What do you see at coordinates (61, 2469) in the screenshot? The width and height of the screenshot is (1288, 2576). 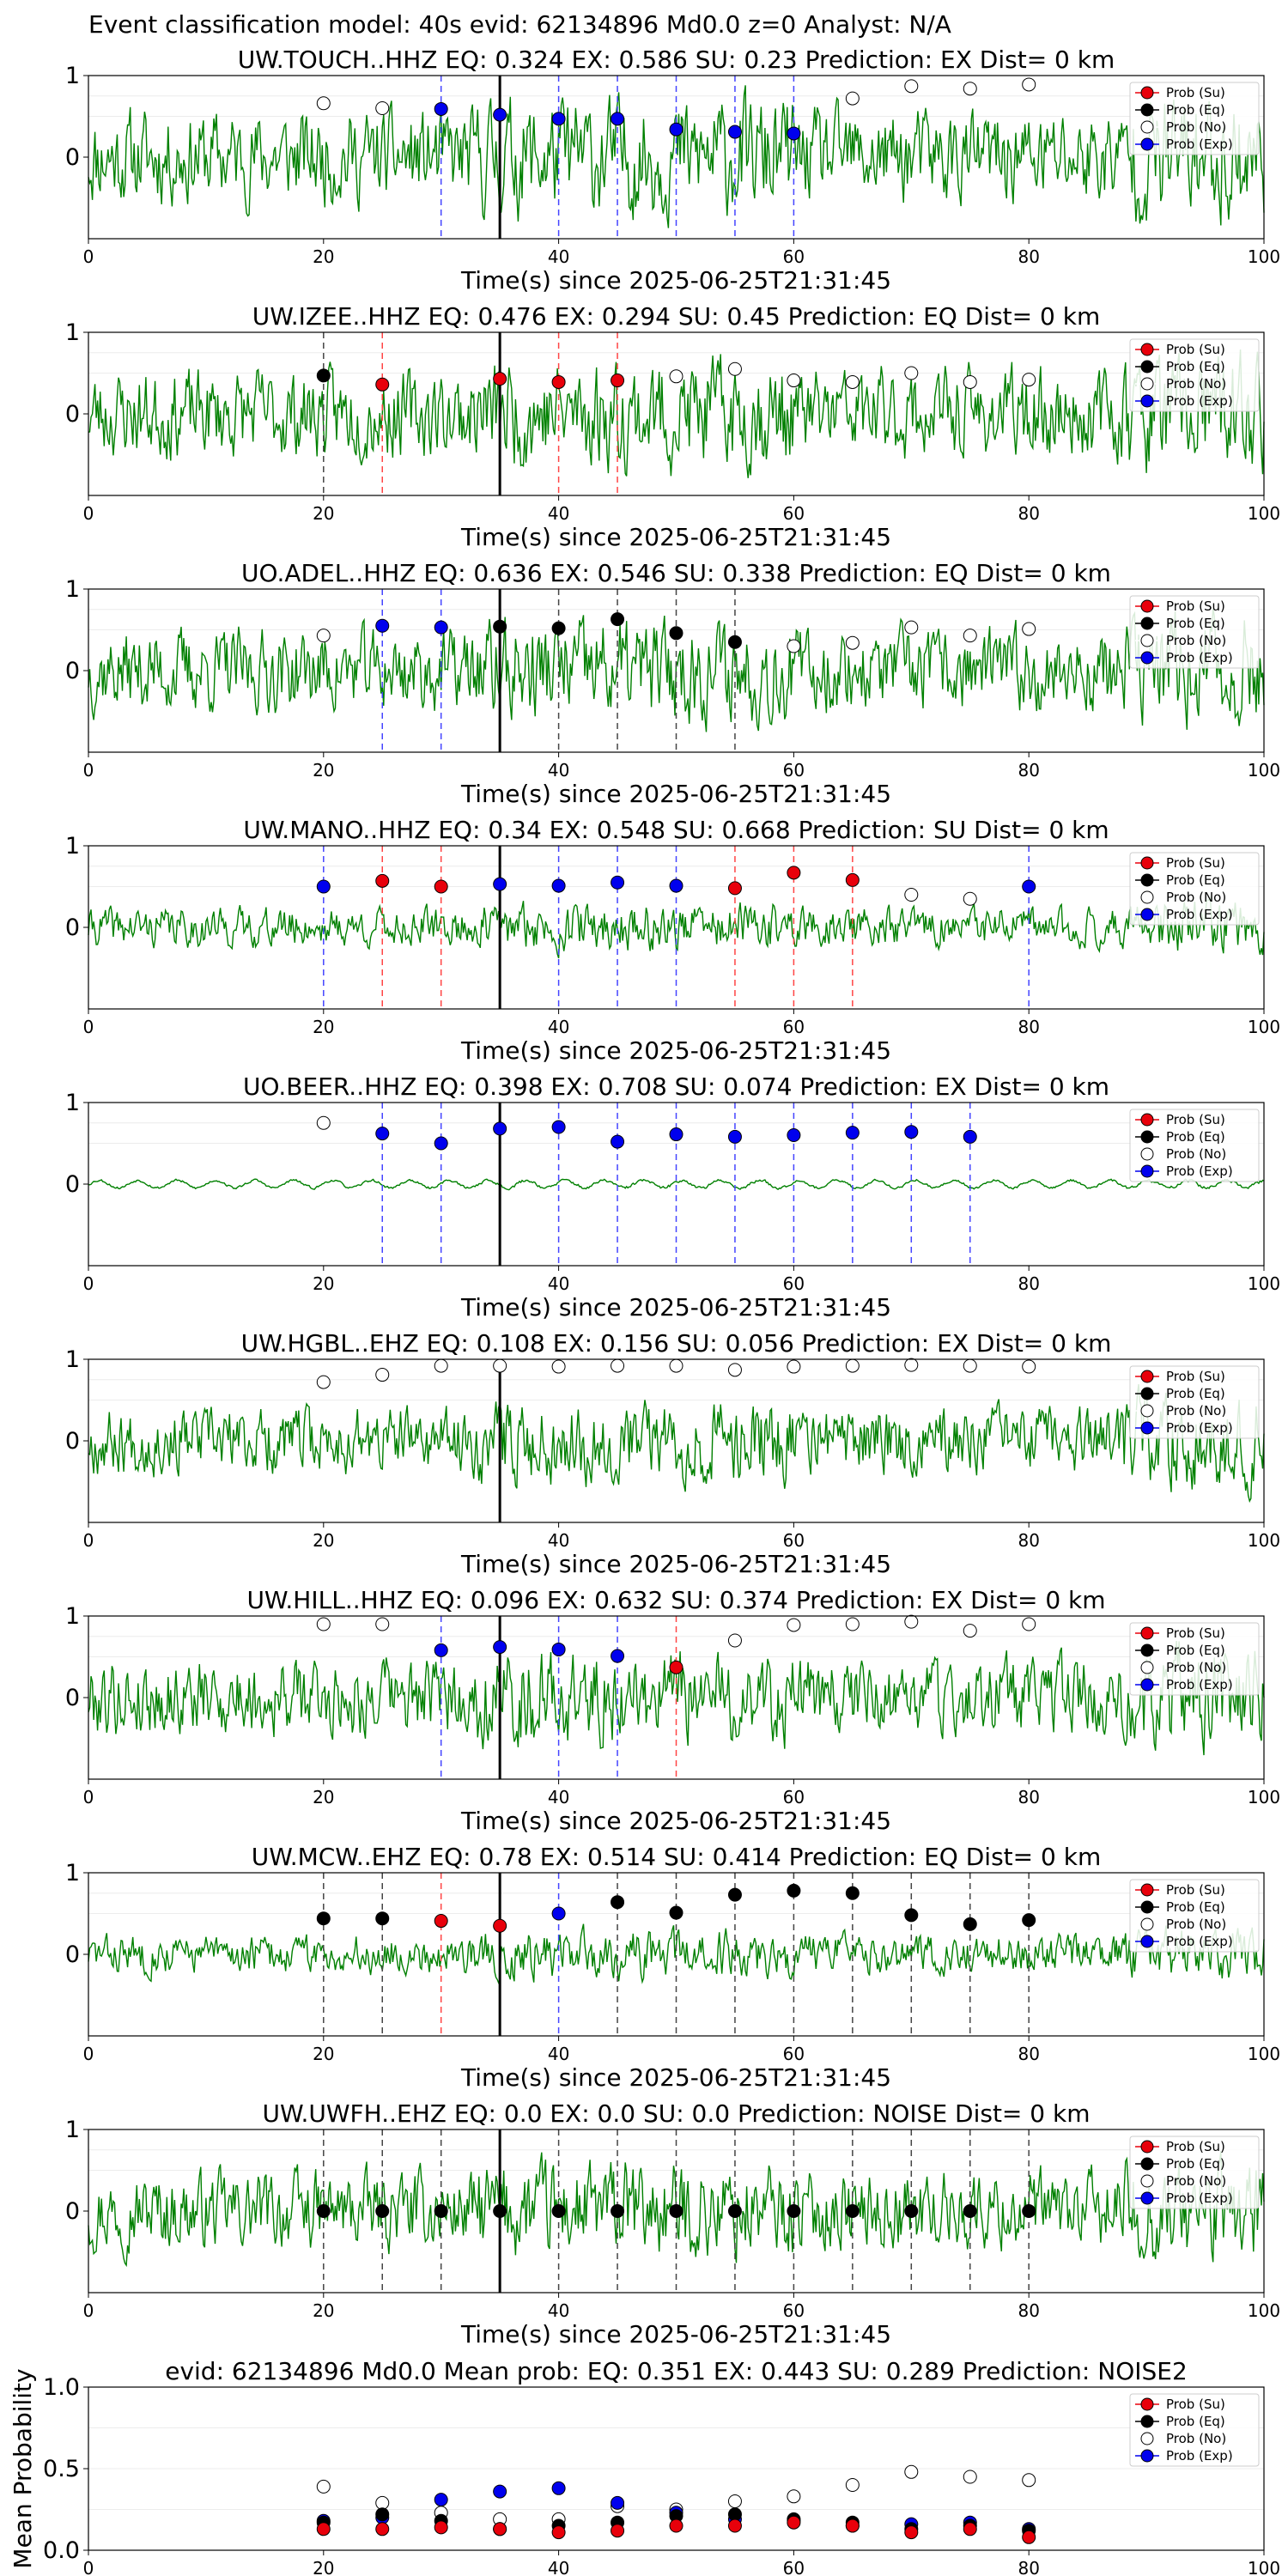 I see `y-tick-label: 0.5` at bounding box center [61, 2469].